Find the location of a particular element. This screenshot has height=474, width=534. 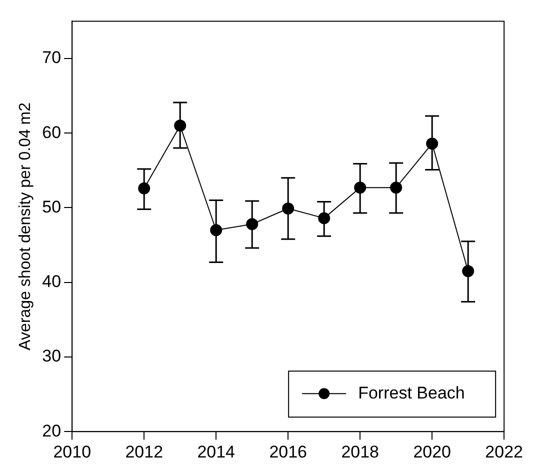

y-tick-label: 20 is located at coordinates (52, 430).